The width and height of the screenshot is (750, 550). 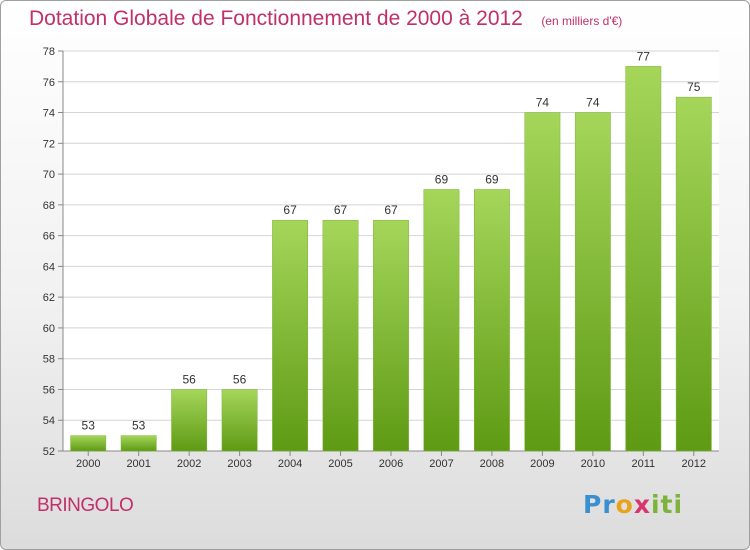 I want to click on bar-2005, so click(x=340, y=335).